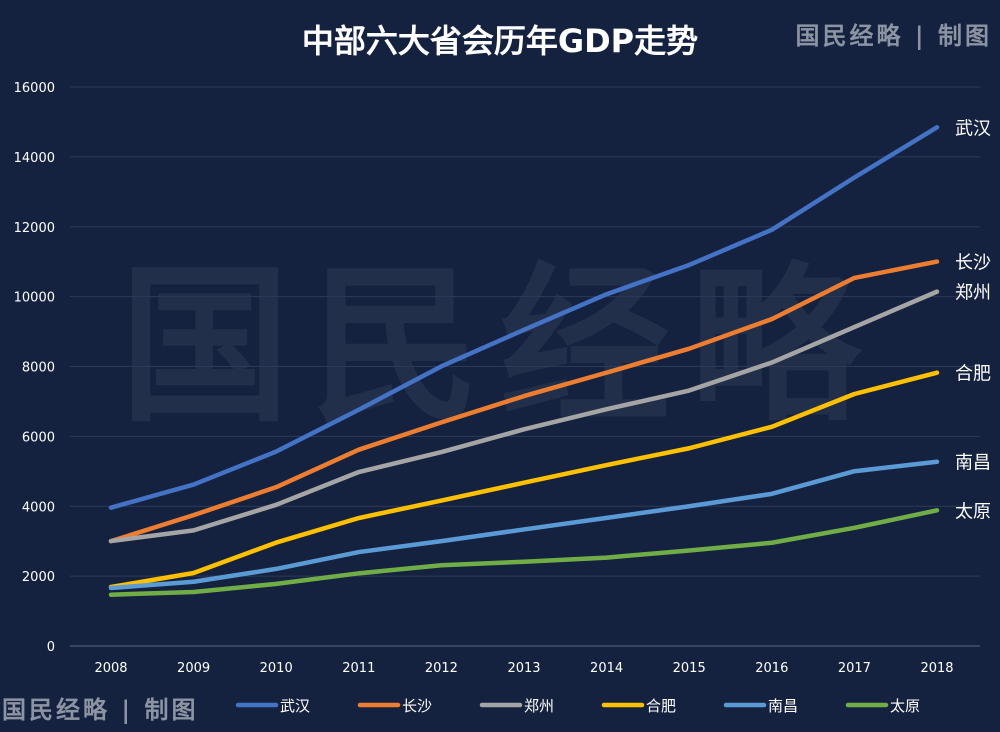 This screenshot has width=1000, height=732. Describe the element at coordinates (606, 668) in the screenshot. I see `x-tick-label: 2014` at that location.